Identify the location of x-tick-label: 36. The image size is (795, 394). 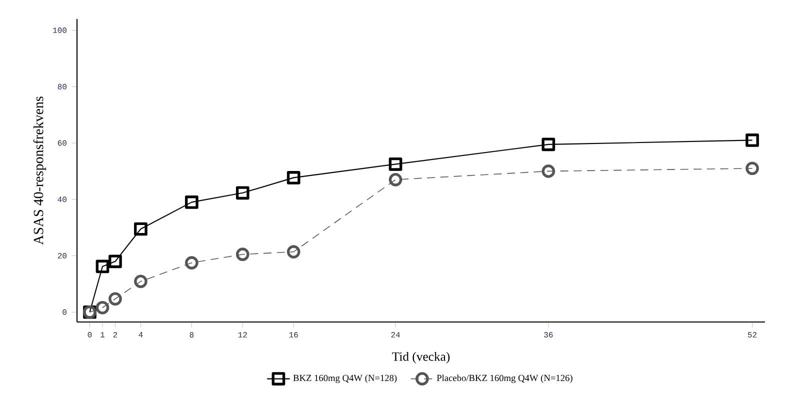
(548, 335).